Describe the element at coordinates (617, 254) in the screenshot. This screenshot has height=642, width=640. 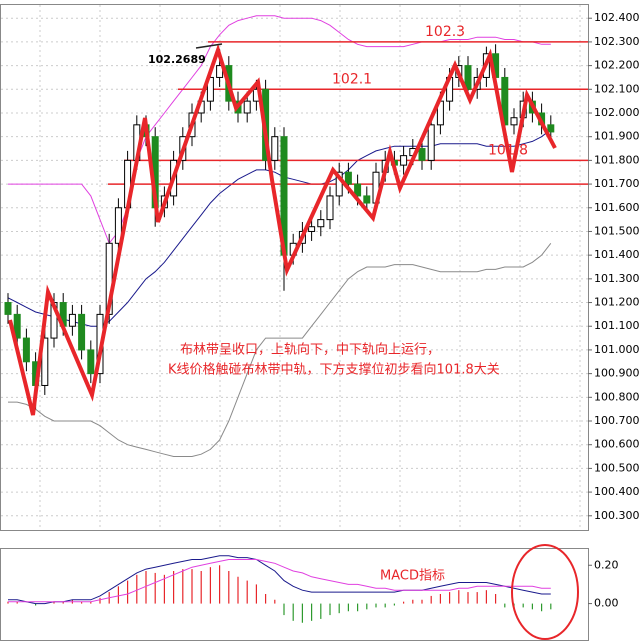
I see `y-tick-label: 101.4000` at that location.